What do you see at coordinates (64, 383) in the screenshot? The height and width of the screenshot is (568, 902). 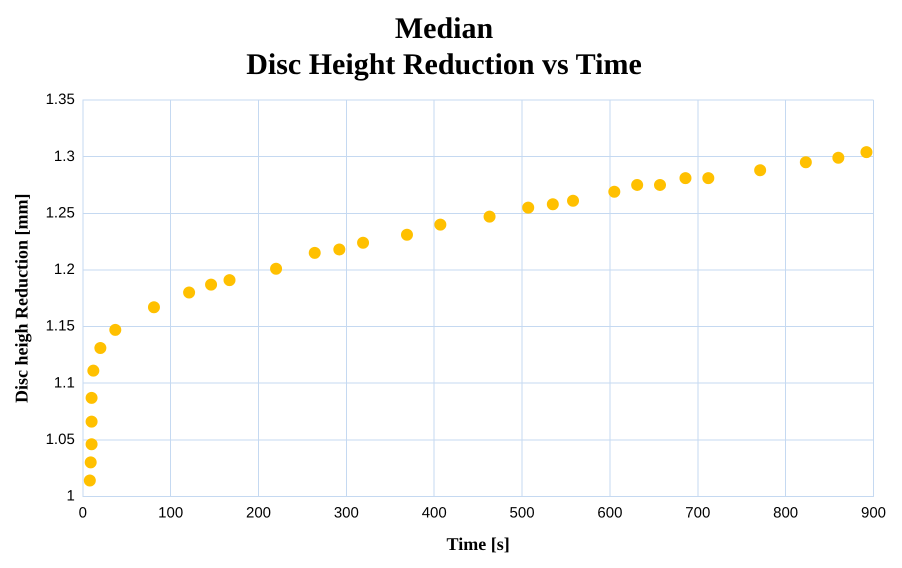 I see `y-tick-label: 1.1` at bounding box center [64, 383].